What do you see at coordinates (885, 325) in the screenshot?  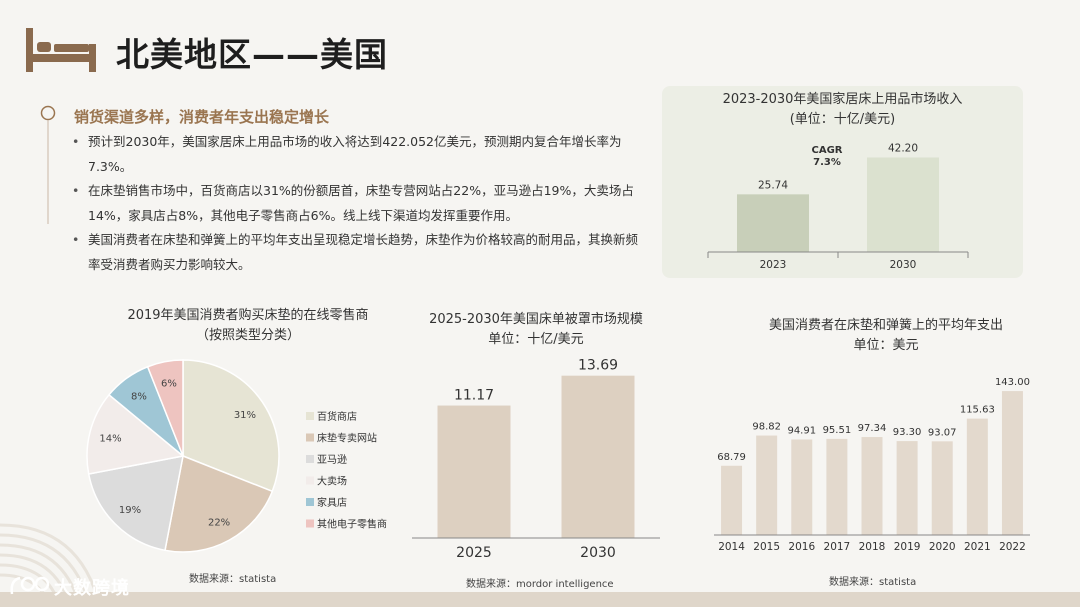 I see `spending-chart-title: 美国消费者在床垫和弹簧上的平均年支出` at bounding box center [885, 325].